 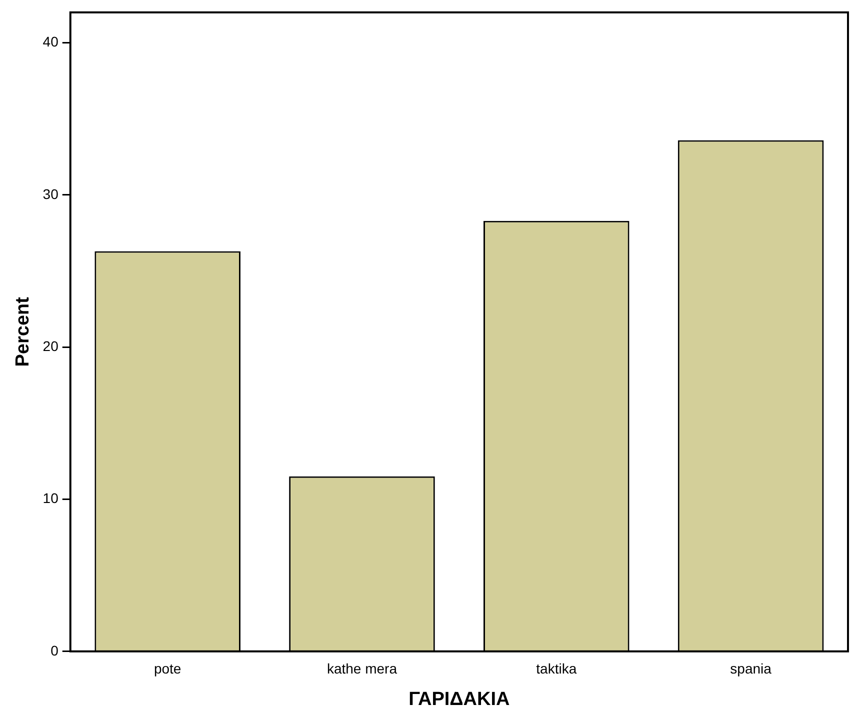 I want to click on x-tick-label: spania, so click(x=751, y=668).